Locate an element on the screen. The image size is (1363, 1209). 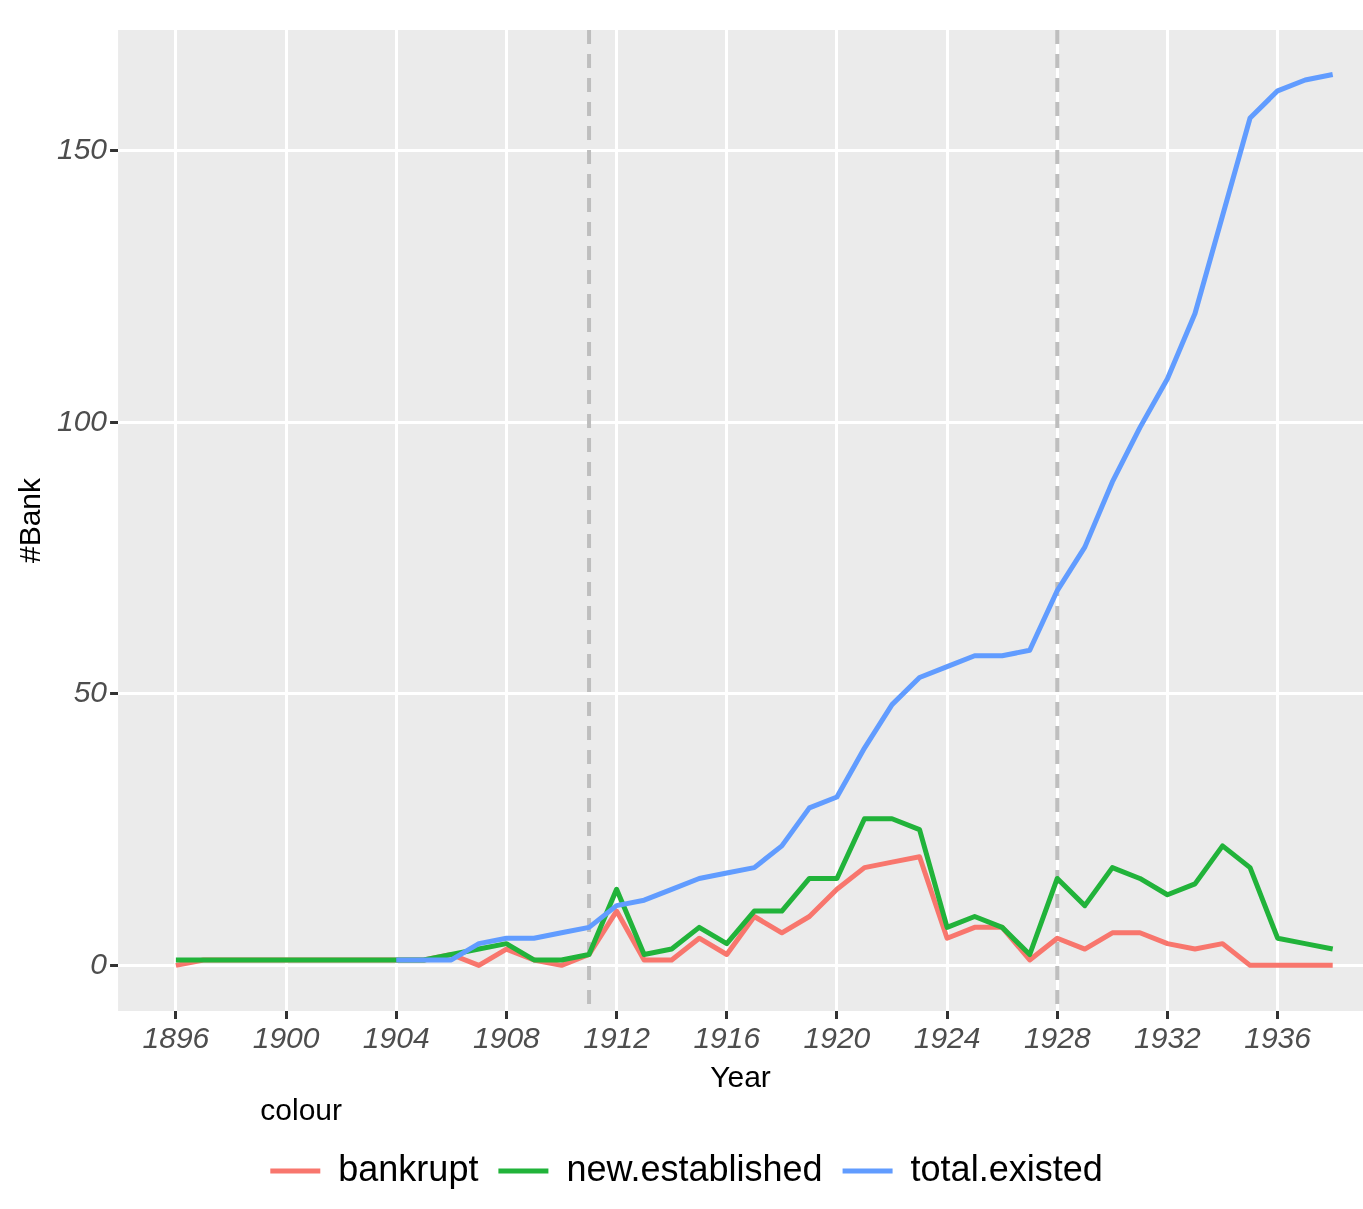
x-tick-label: 1924 is located at coordinates (947, 1038).